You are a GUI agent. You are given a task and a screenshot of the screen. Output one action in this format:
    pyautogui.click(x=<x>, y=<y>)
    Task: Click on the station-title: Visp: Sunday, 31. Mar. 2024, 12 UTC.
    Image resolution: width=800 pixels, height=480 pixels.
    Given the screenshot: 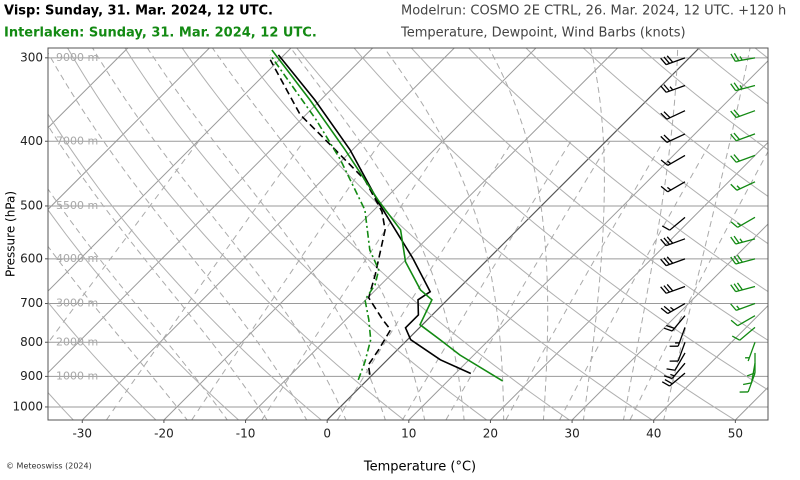 What is the action you would take?
    pyautogui.click(x=138, y=11)
    